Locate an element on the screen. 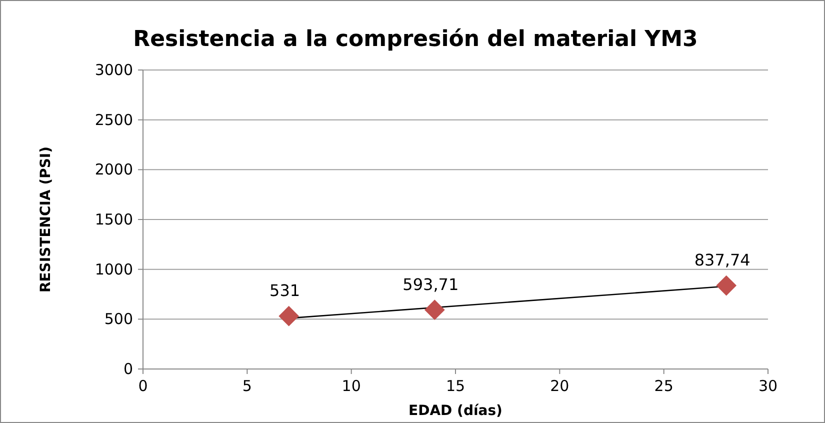 This screenshot has height=423, width=825. y-tick-label: 2000 is located at coordinates (113, 169).